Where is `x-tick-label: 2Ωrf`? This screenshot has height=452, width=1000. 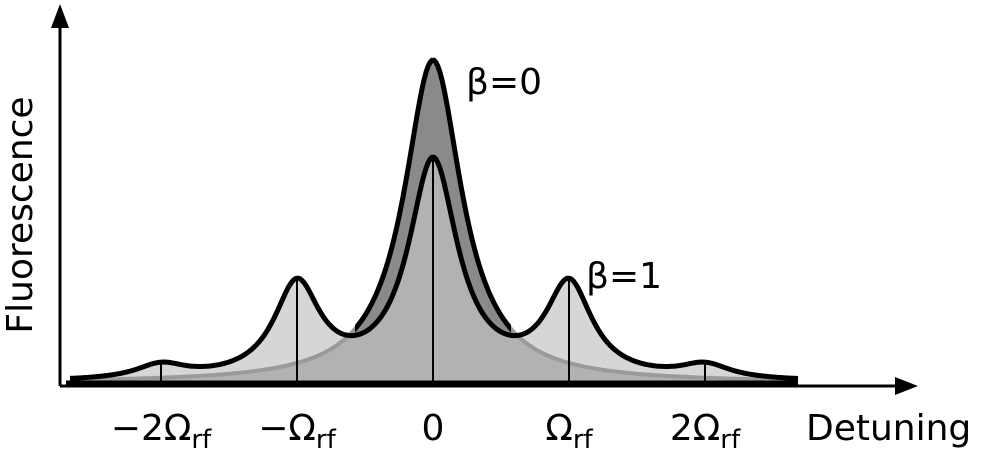
x-tick-label: 2Ωrf is located at coordinates (705, 430).